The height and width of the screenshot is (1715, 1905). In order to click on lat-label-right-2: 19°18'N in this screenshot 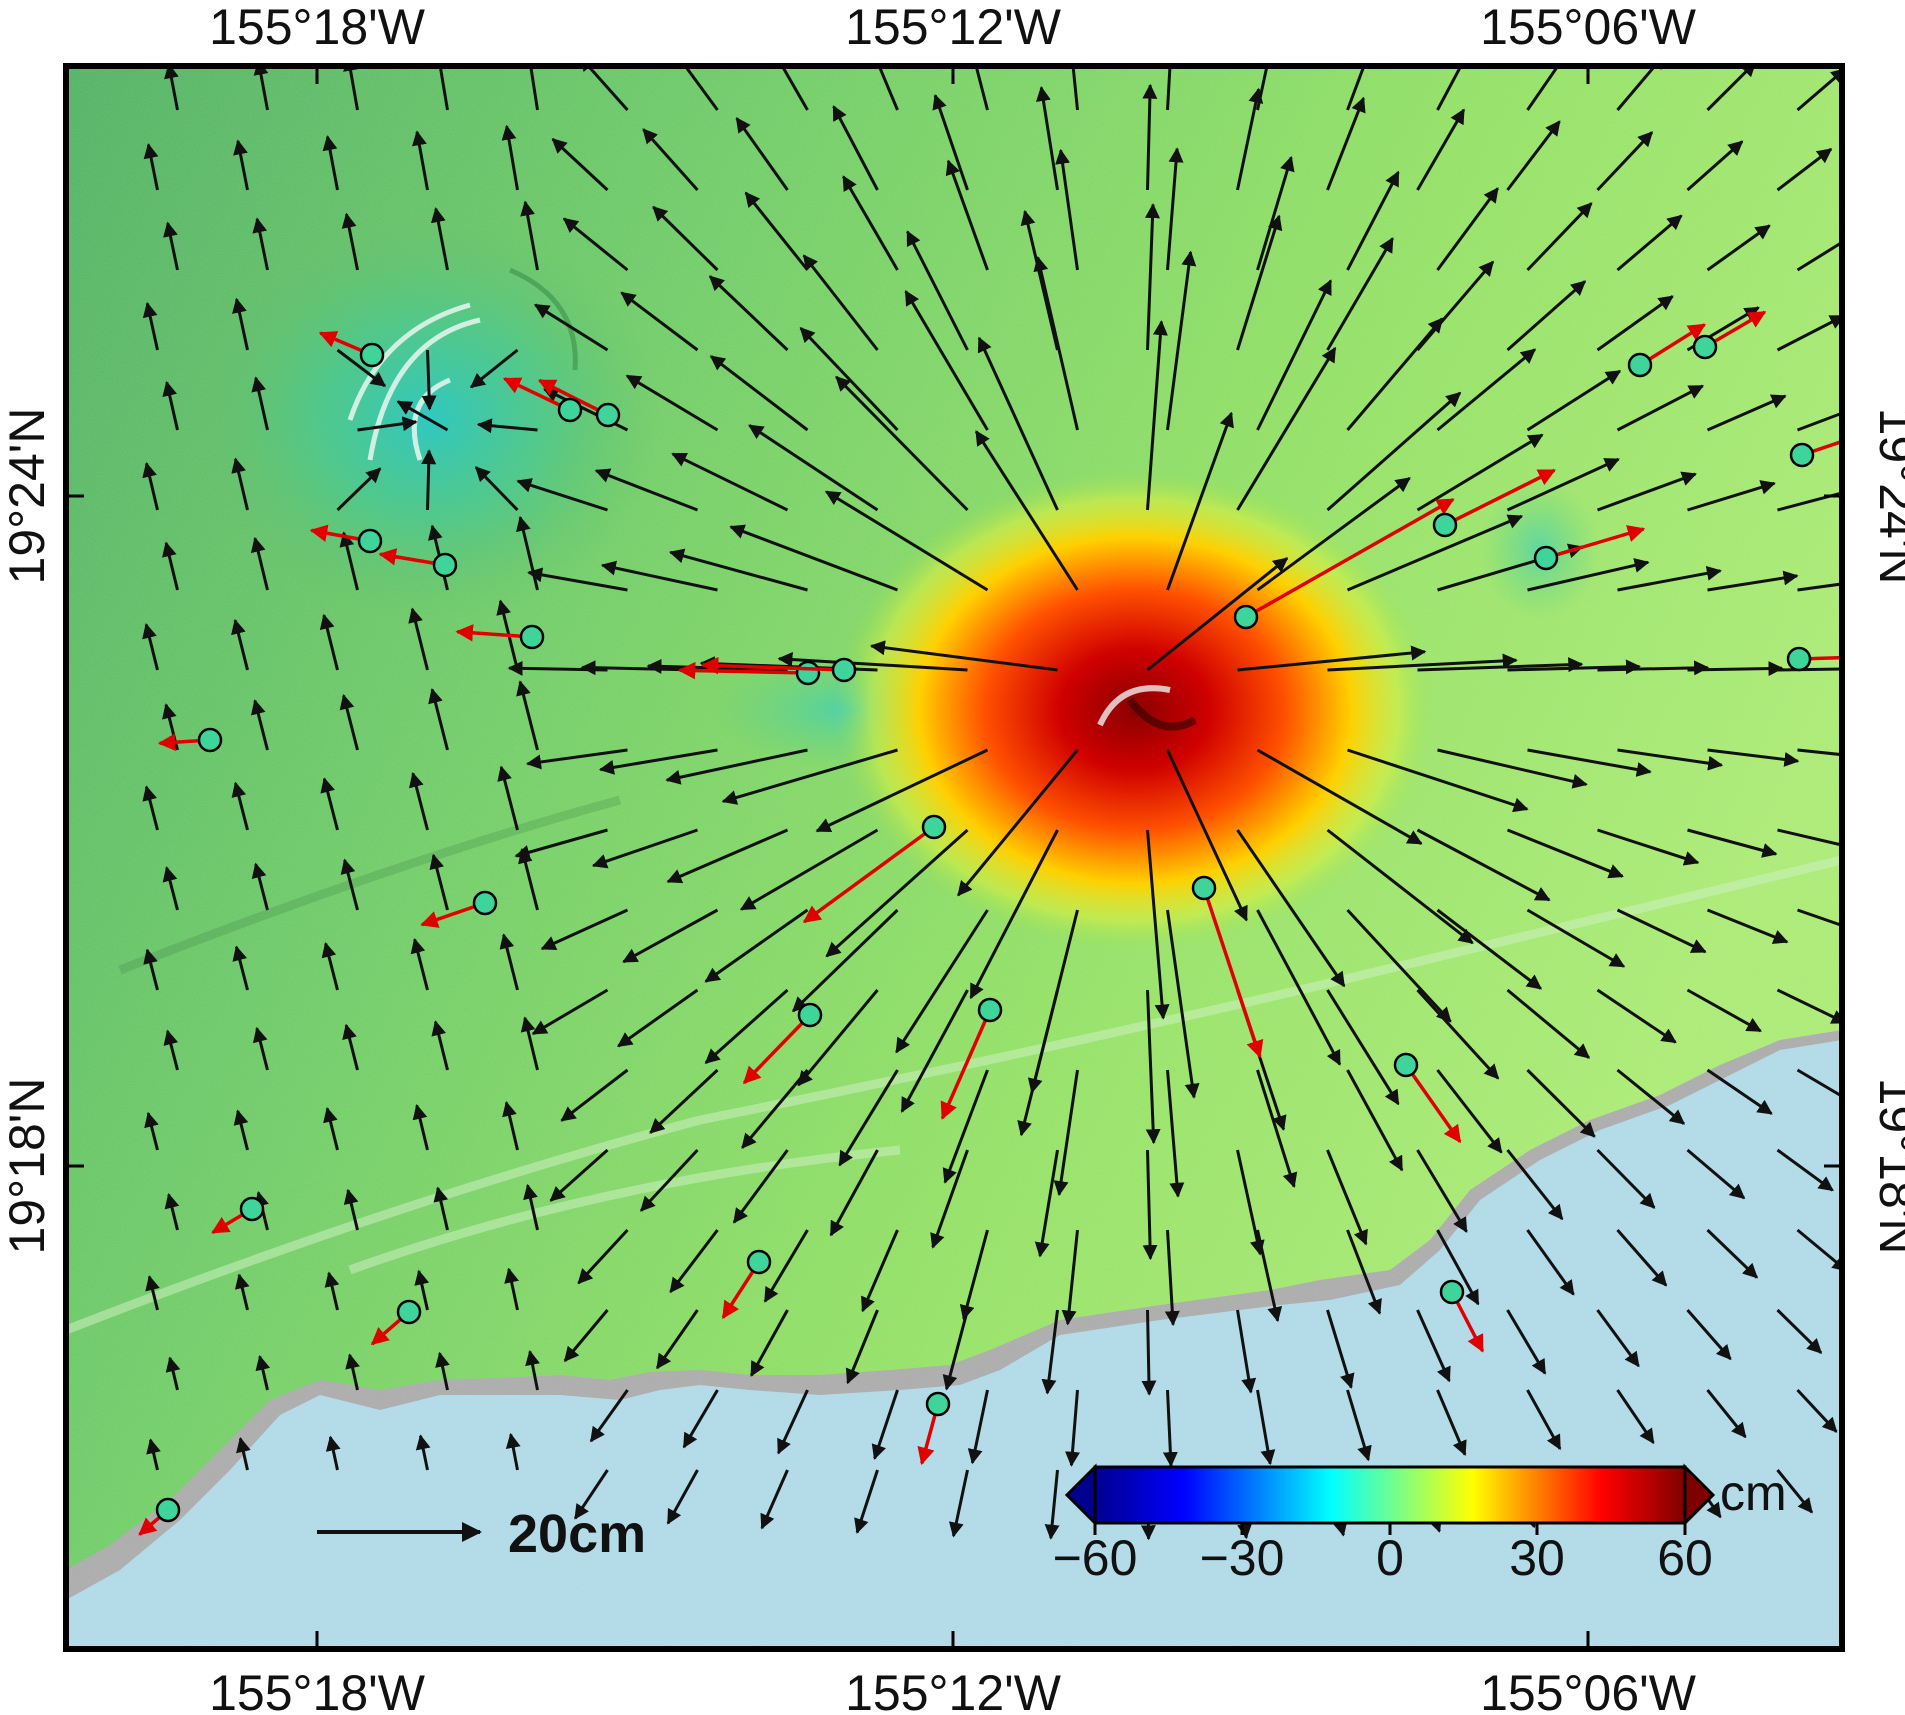, I will do `click(1887, 1166)`.